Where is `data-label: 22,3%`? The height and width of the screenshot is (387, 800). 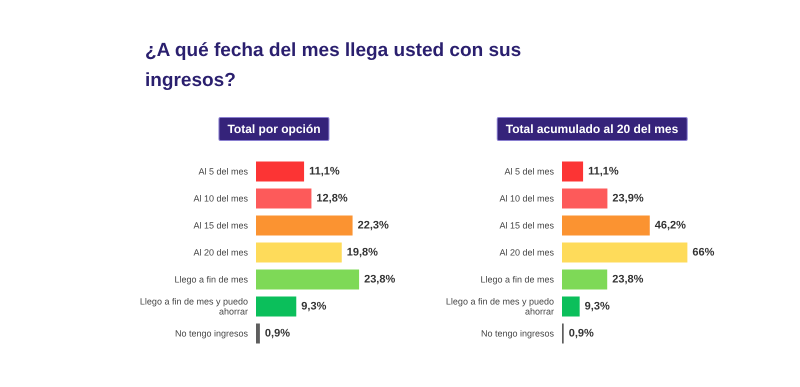 data-label: 22,3% is located at coordinates (373, 226).